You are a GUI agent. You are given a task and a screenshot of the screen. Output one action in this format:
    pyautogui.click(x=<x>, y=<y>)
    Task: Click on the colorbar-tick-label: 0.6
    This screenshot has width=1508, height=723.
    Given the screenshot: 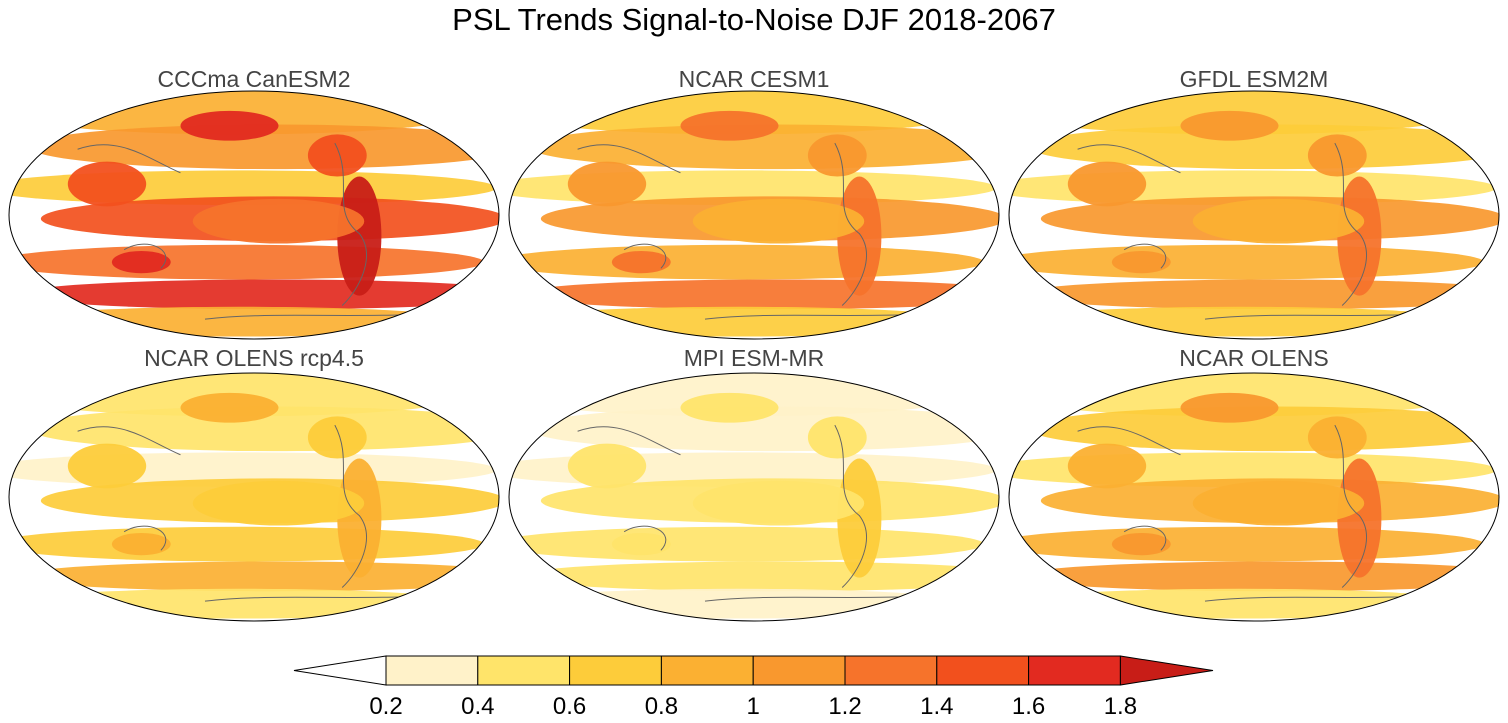 What is the action you would take?
    pyautogui.click(x=569, y=706)
    